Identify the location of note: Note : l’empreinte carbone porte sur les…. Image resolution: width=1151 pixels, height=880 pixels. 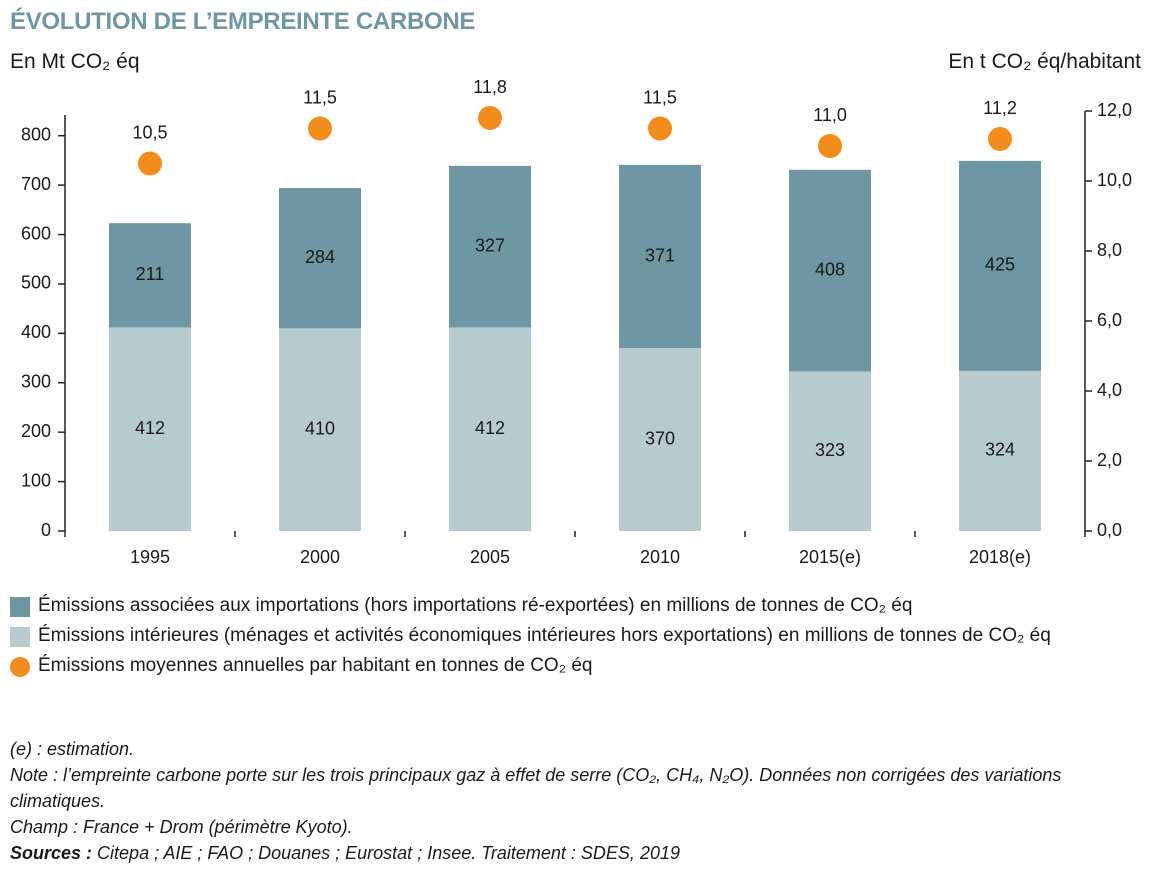
(536, 788).